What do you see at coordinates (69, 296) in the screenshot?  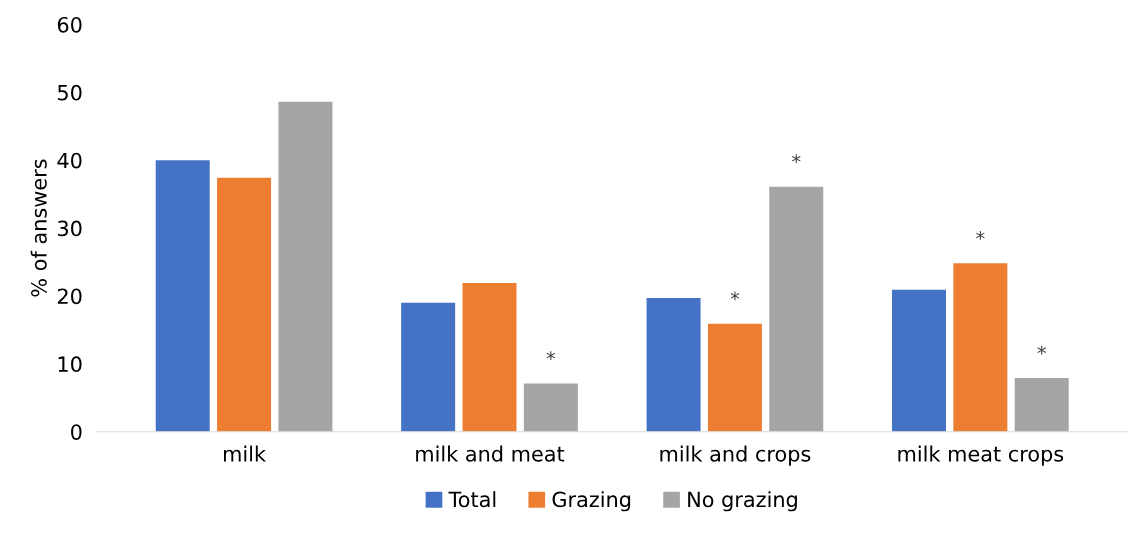 I see `y-tick-label: 20` at bounding box center [69, 296].